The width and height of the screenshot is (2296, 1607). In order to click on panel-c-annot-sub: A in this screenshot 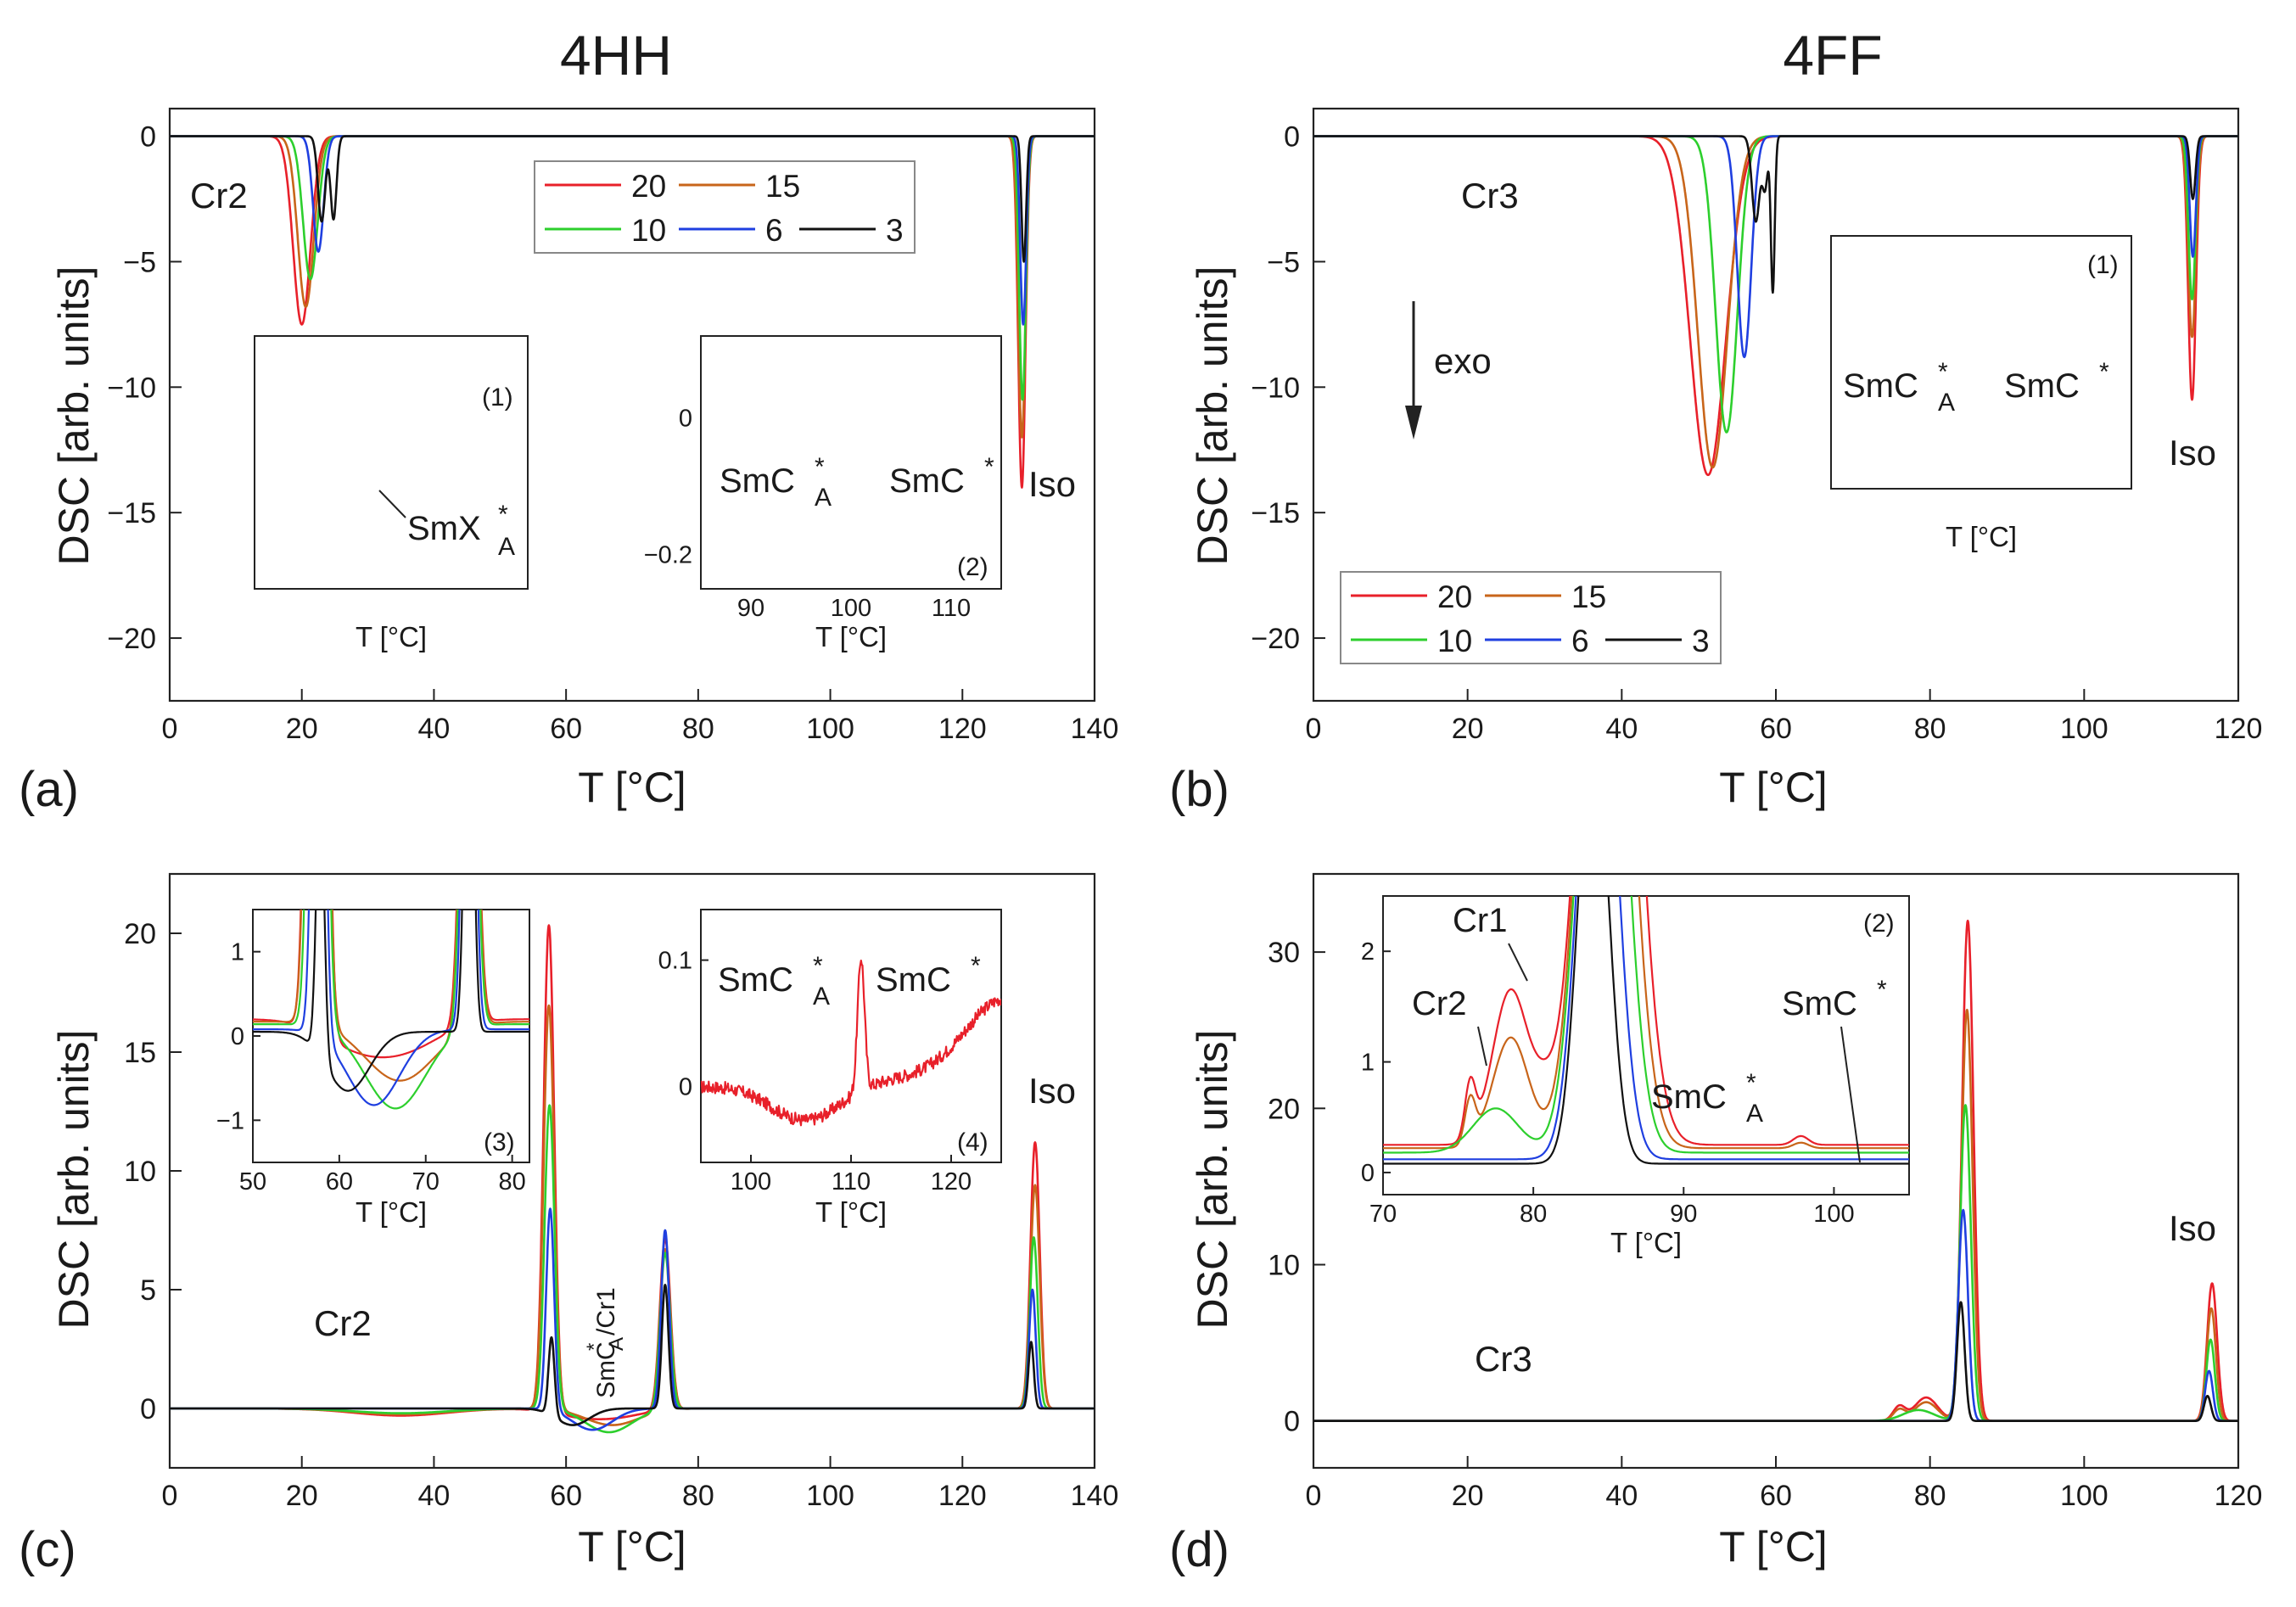, I will do `click(617, 1344)`.